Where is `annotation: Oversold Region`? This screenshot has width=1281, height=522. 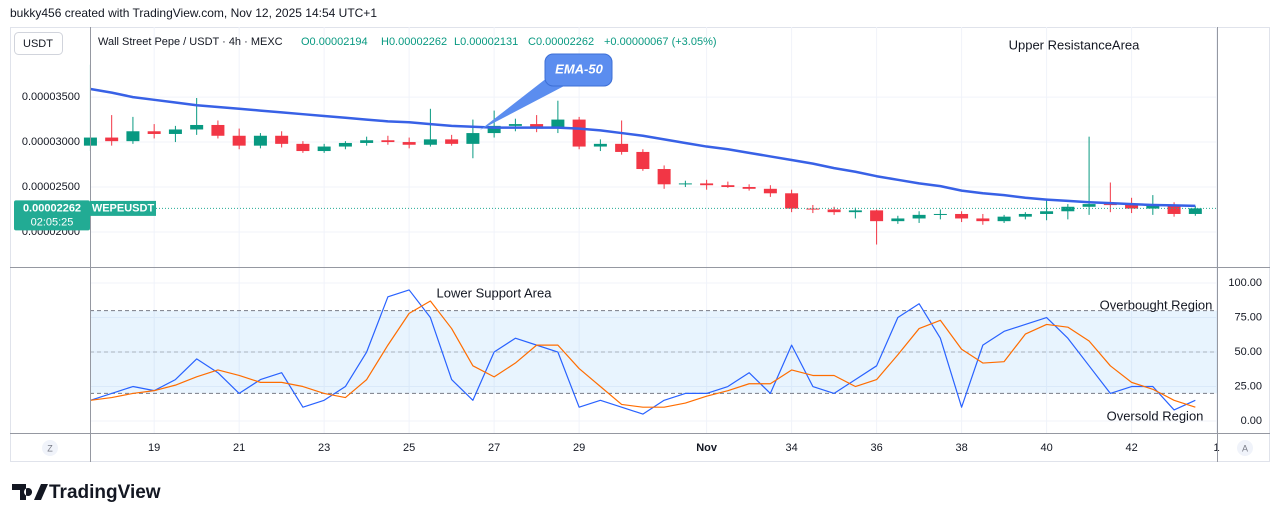 annotation: Oversold Region is located at coordinates (1155, 415).